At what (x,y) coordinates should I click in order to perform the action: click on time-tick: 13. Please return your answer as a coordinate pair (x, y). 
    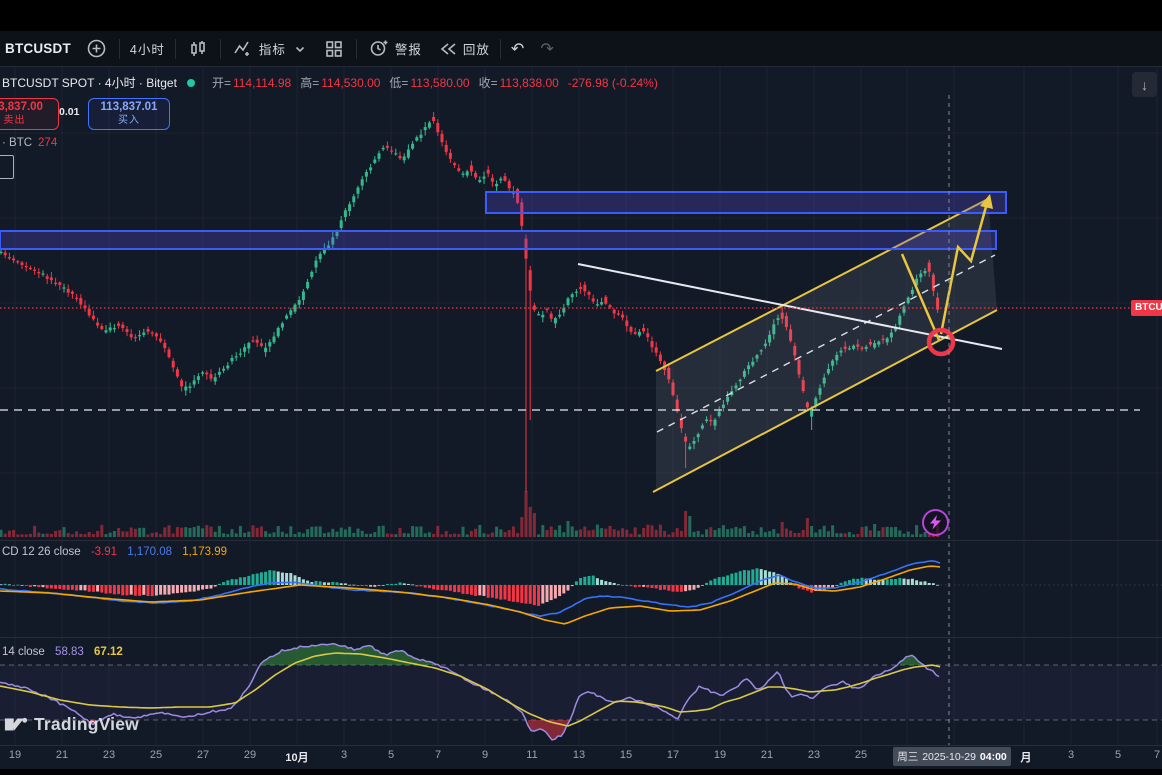
    Looking at the image, I should click on (579, 755).